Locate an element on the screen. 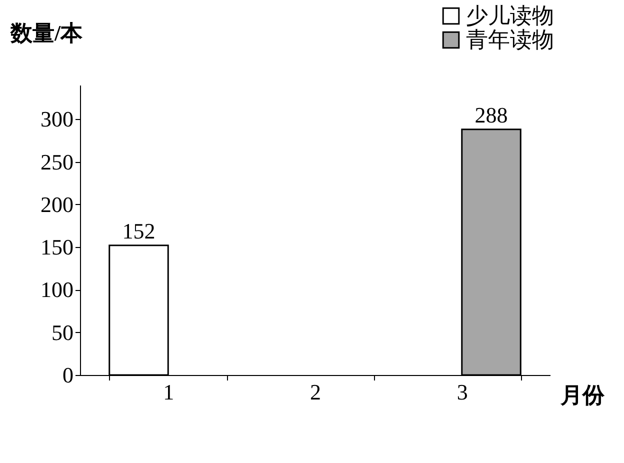 This screenshot has height=463, width=624. x-tick-label: 3 is located at coordinates (462, 392).